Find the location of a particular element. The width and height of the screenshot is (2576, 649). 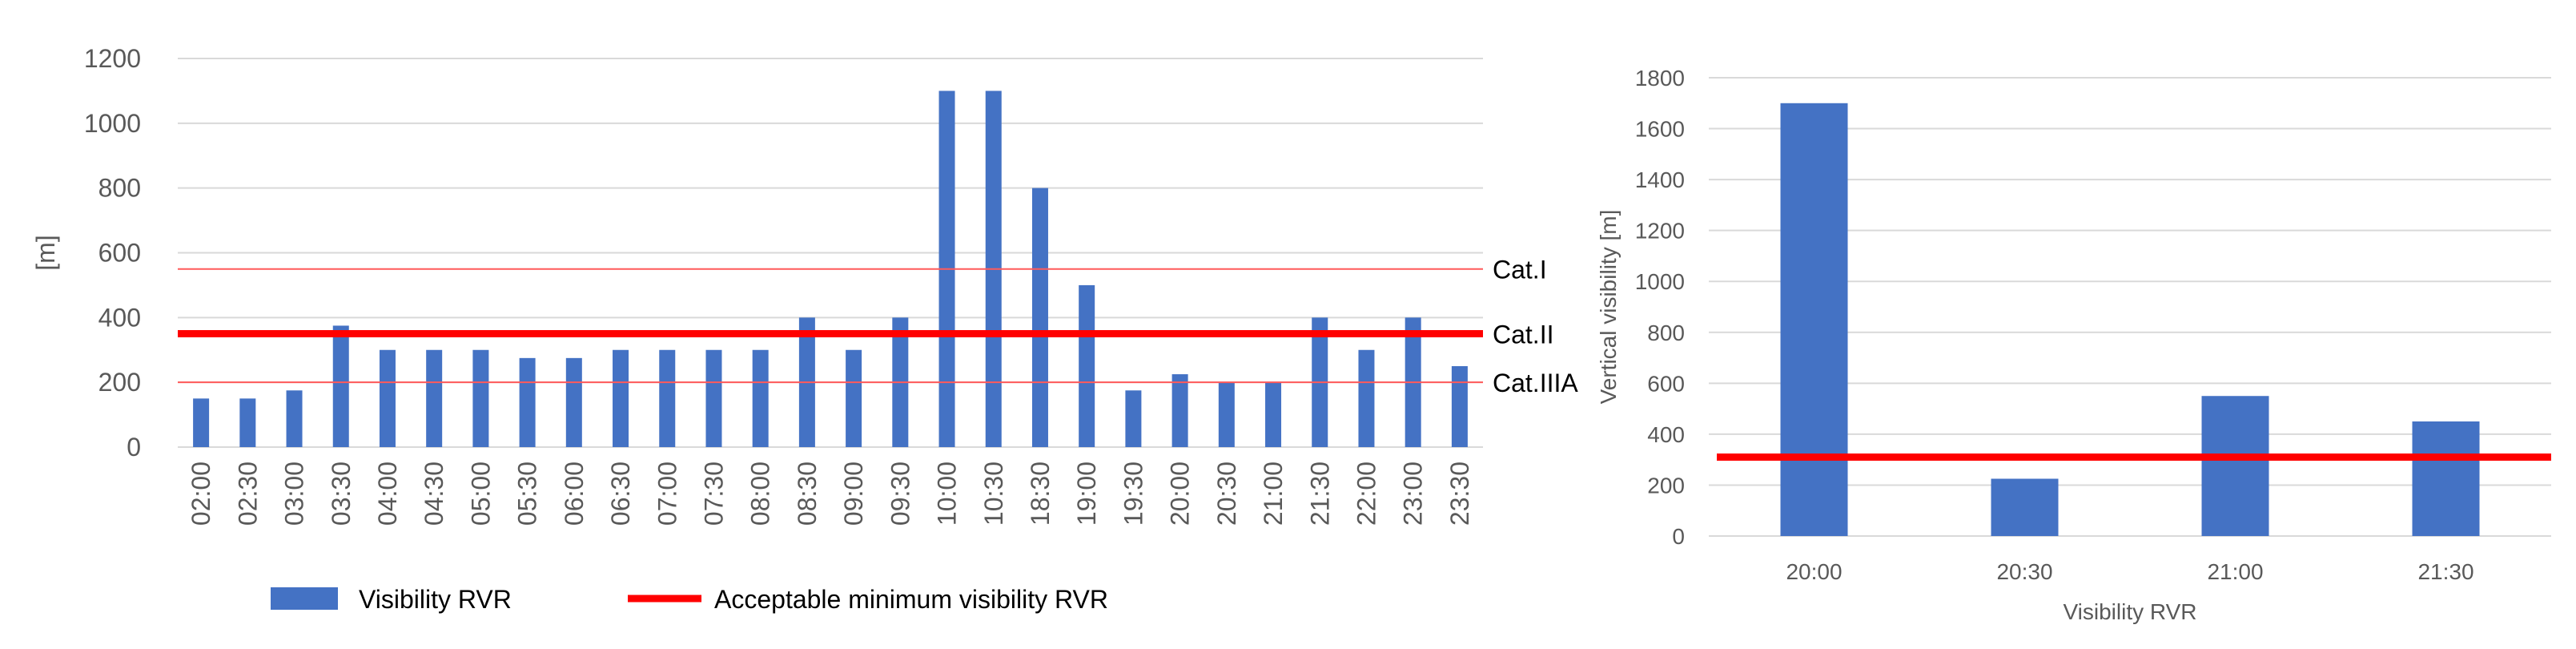

reference-line-label: Cat.IIIA is located at coordinates (1535, 383).